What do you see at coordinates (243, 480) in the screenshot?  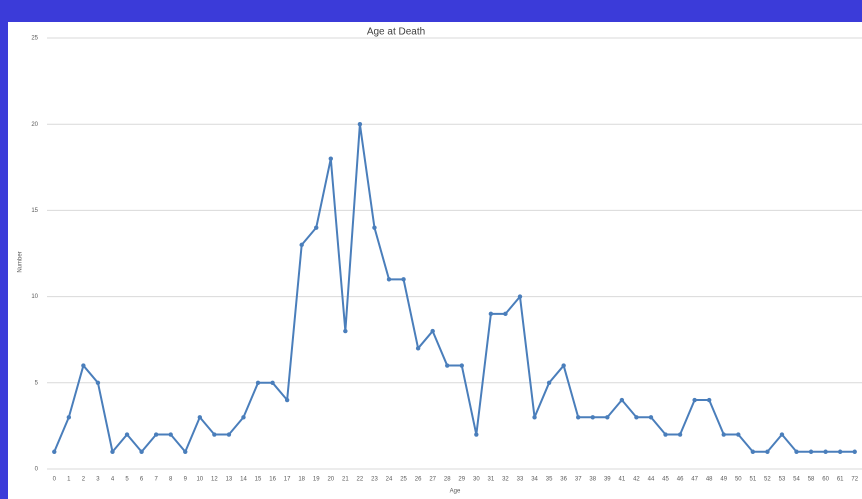 I see `x-tick-label: 14` at bounding box center [243, 480].